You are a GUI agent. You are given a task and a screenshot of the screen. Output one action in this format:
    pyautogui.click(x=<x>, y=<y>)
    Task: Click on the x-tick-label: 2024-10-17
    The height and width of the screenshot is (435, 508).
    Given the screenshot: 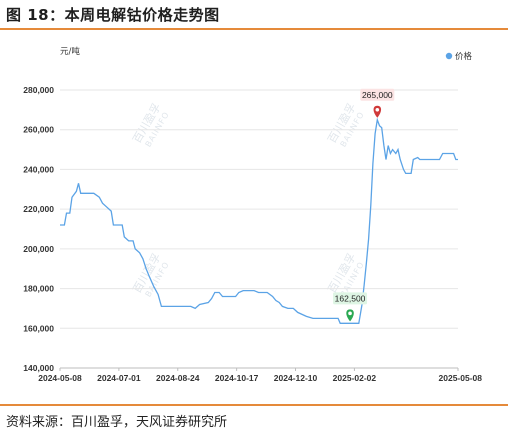 What is the action you would take?
    pyautogui.click(x=237, y=378)
    